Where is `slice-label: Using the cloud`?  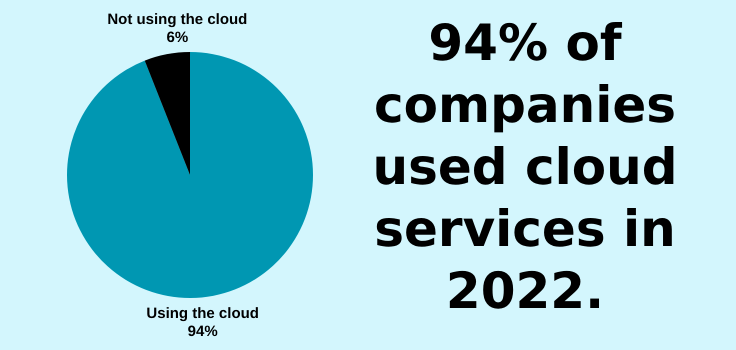
slice-label: Using the cloud is located at coordinates (202, 313).